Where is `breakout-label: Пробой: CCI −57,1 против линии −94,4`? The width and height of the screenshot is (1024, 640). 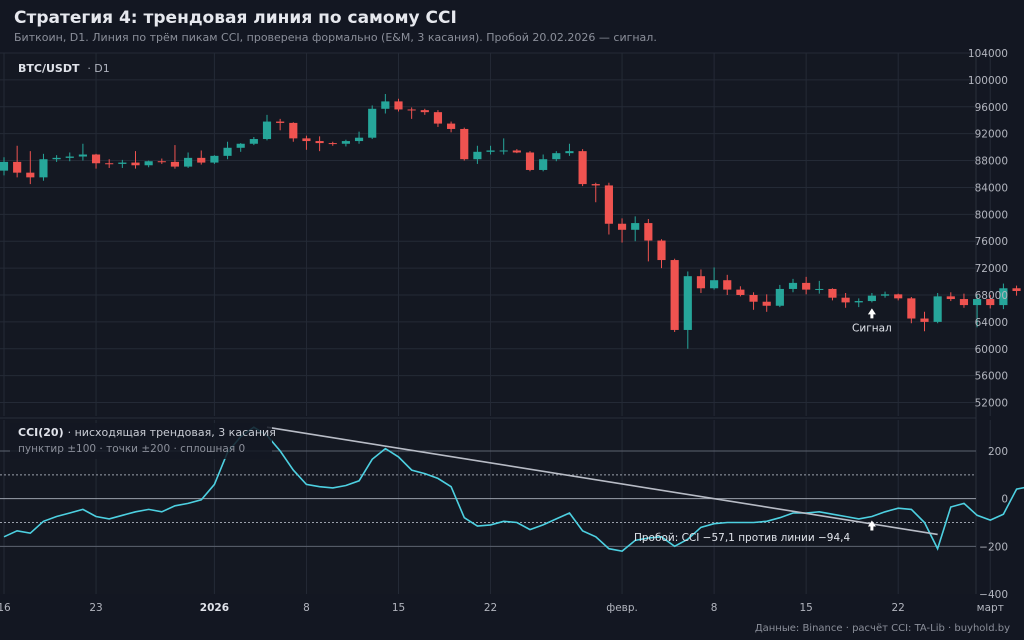 breakout-label: Пробой: CCI −57,1 против линии −94,4 is located at coordinates (742, 538).